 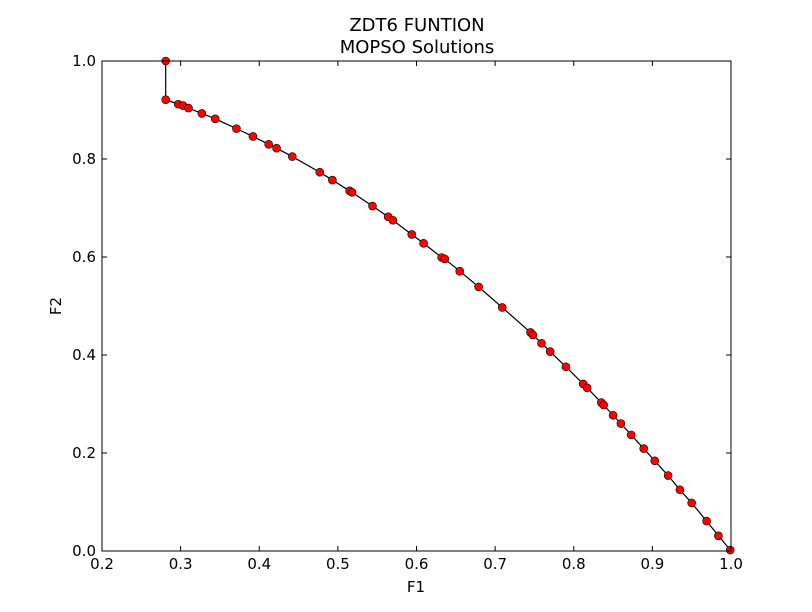 I want to click on chart-title: ZDT6 FUNTION, so click(x=416, y=25).